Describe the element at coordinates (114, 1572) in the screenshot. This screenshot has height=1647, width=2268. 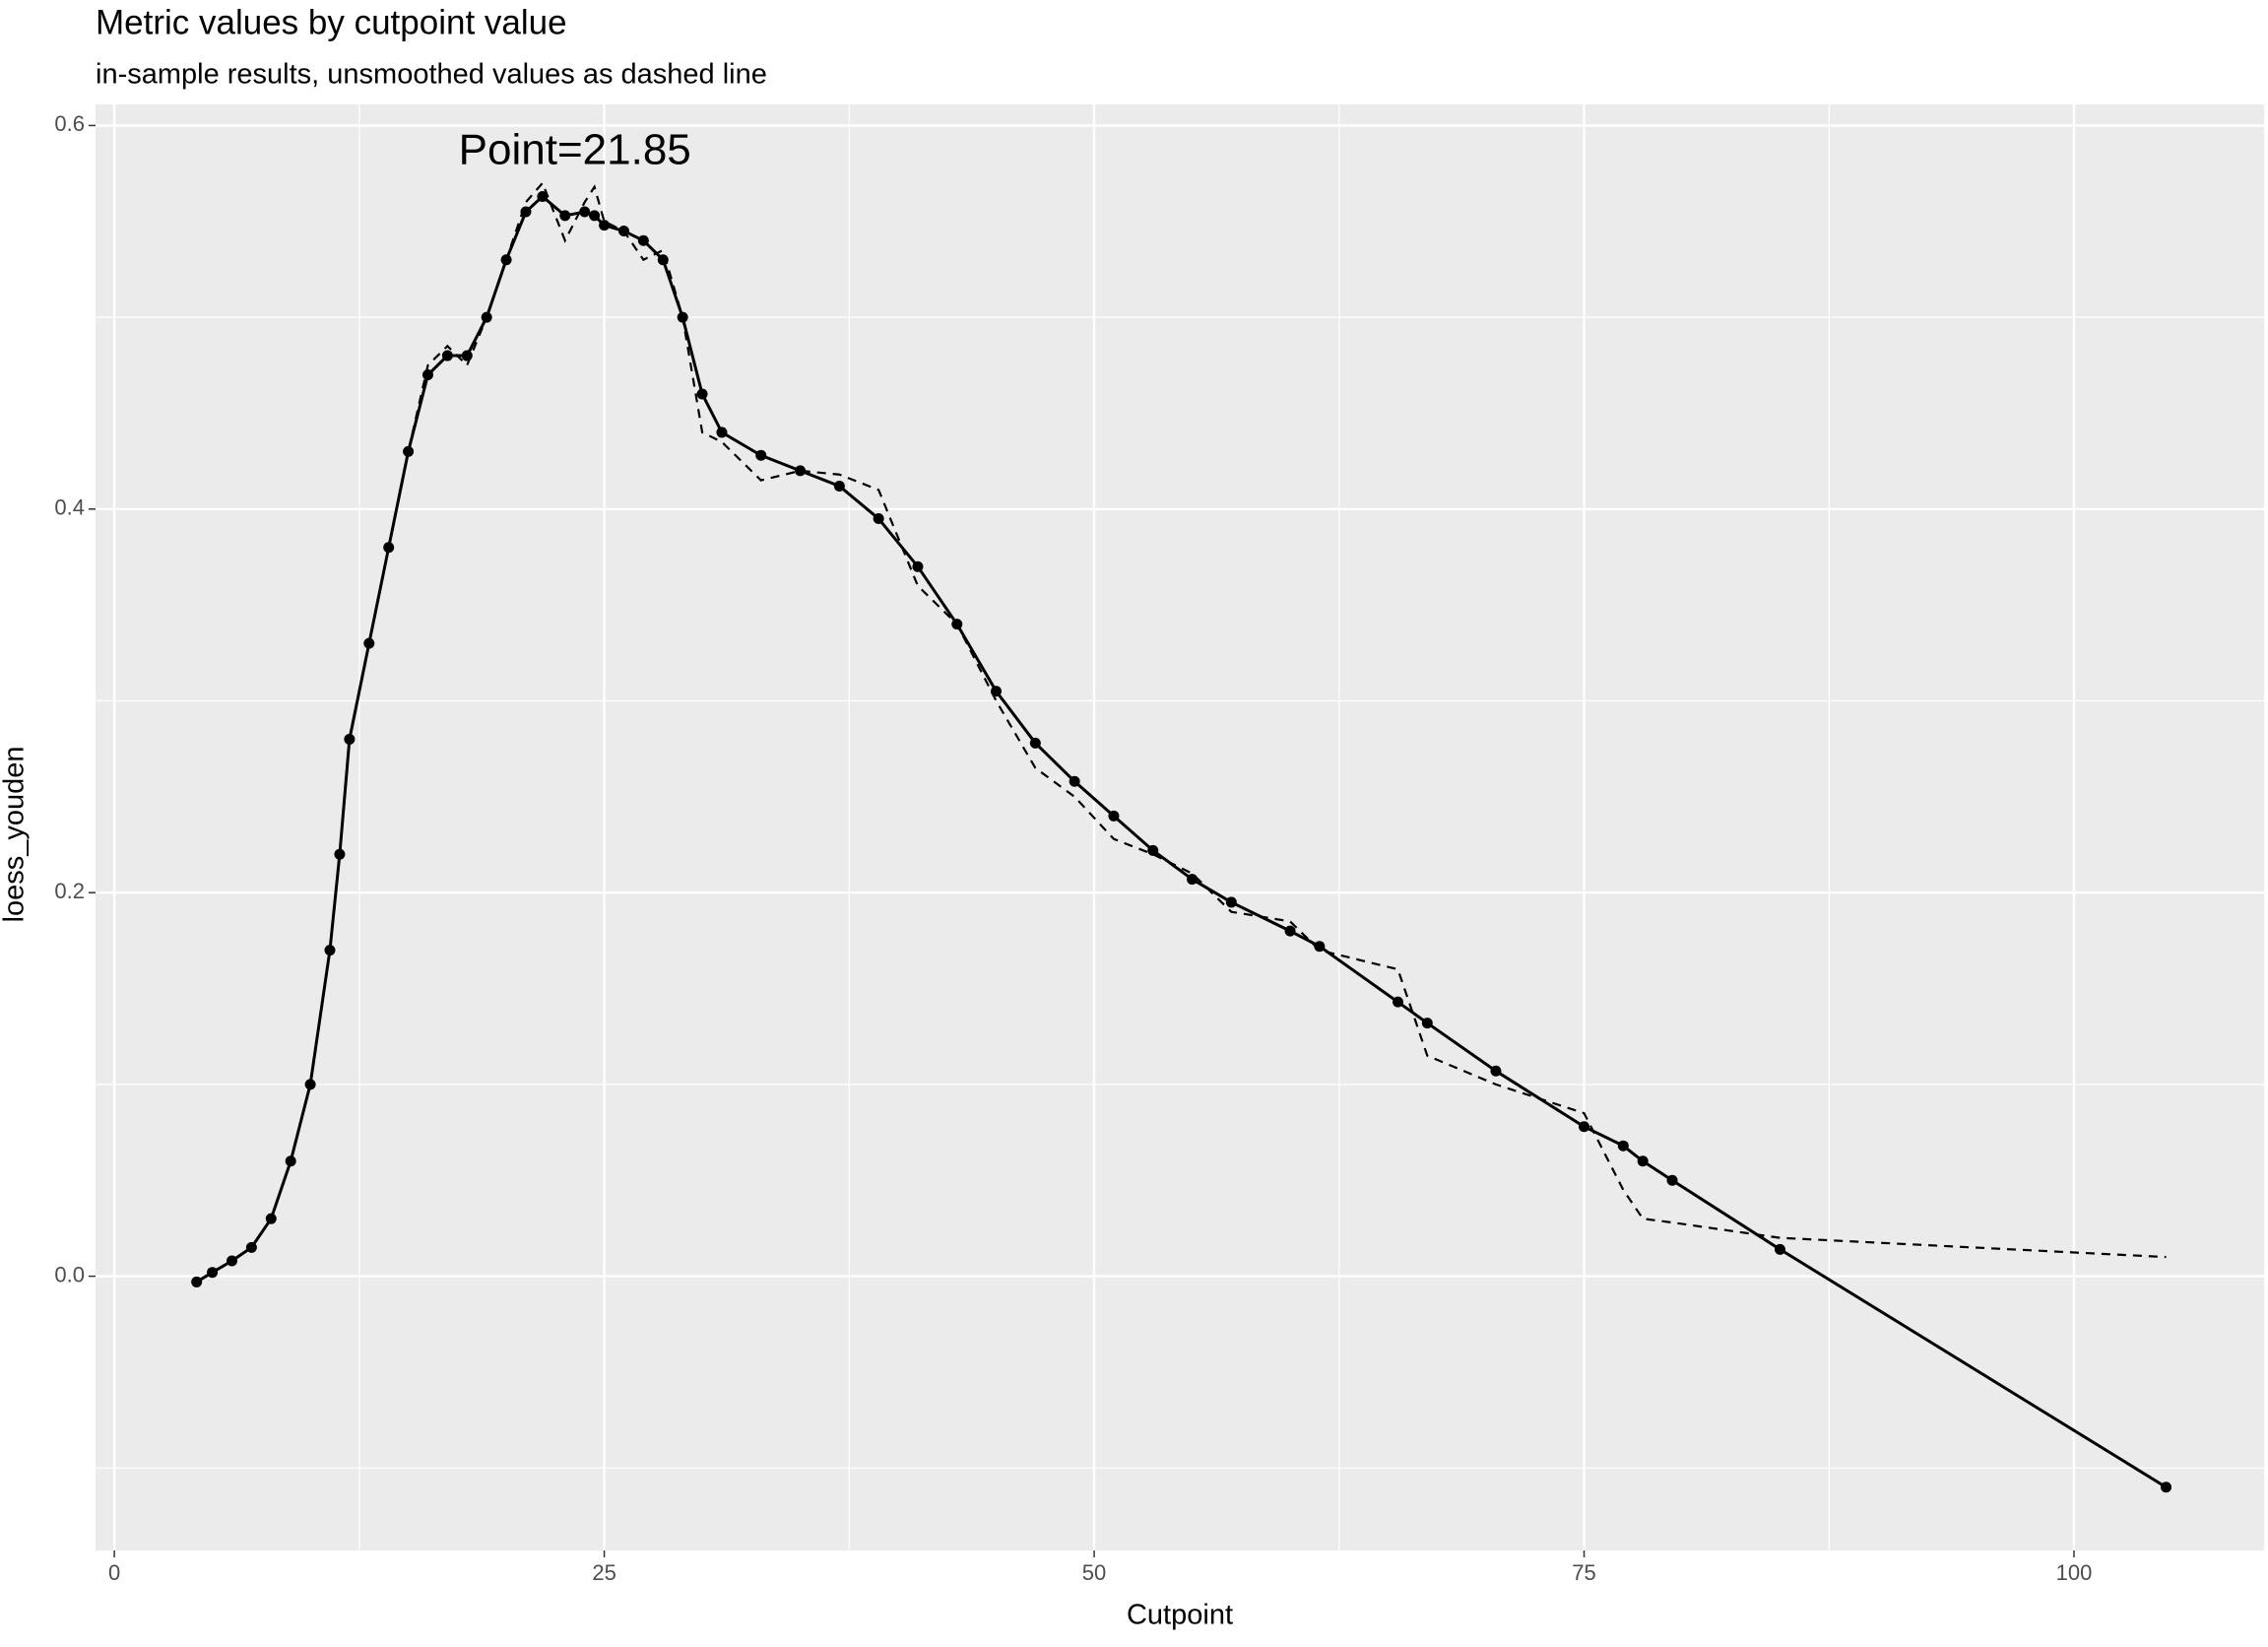
I see `x-tick-label: 0` at that location.